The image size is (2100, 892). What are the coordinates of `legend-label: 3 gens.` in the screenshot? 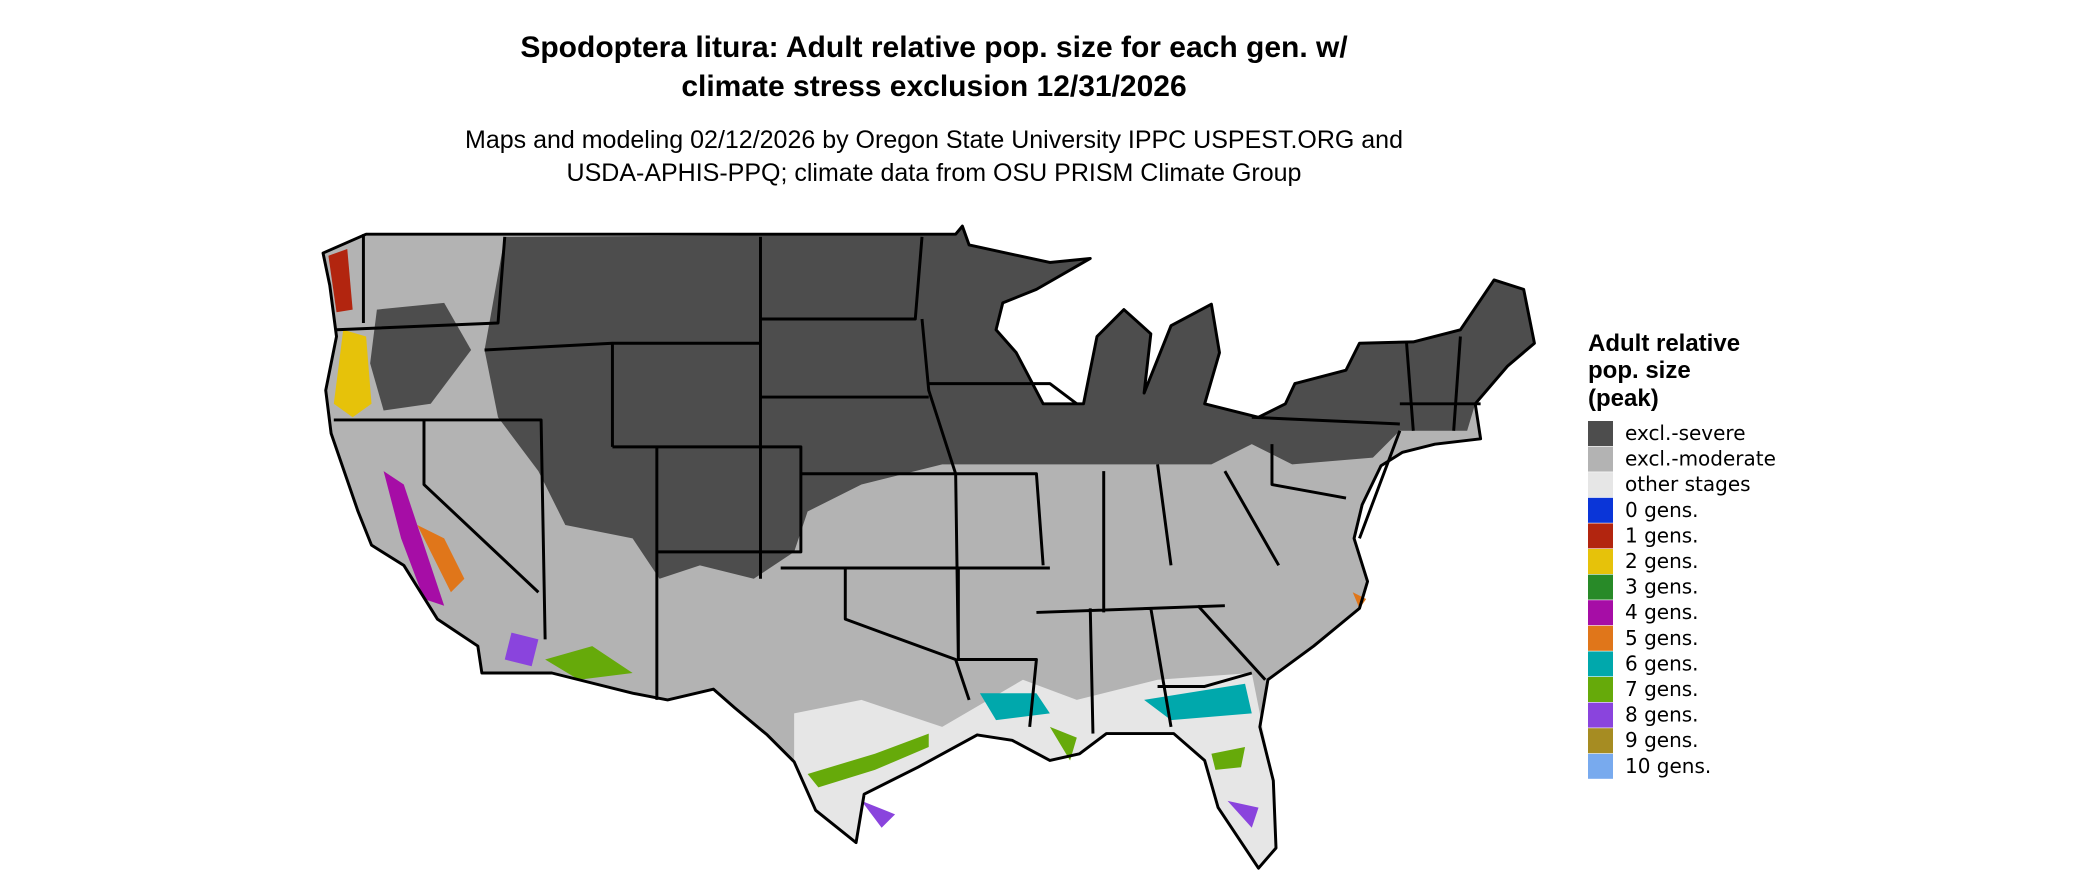 It's located at (1662, 587).